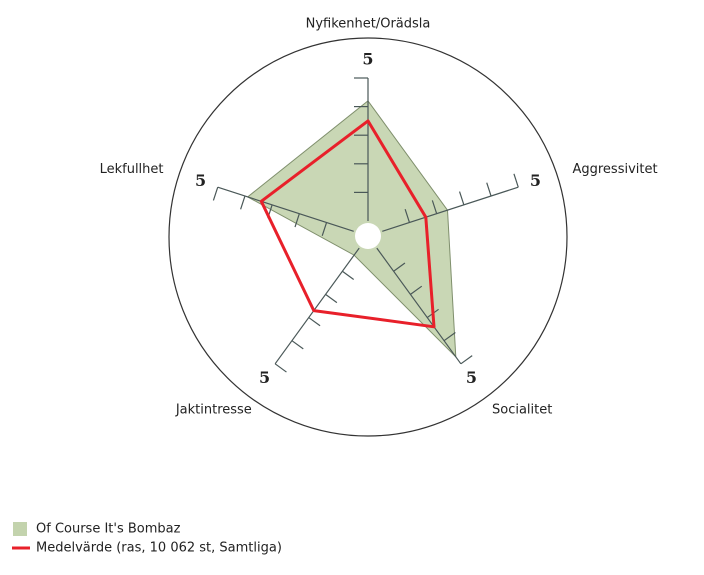  Describe the element at coordinates (614, 169) in the screenshot. I see `category-label: Aggressivitet` at that location.